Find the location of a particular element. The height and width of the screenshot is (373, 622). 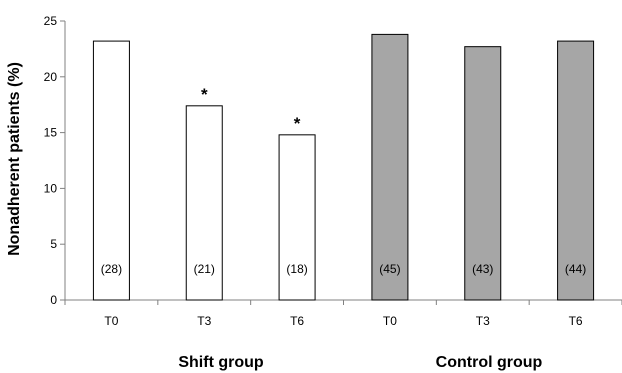

bar-count-label: (45) is located at coordinates (389, 269).